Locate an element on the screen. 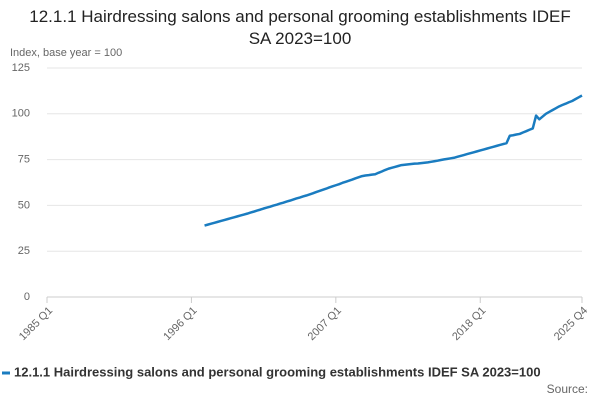  y-tick-label: 0 is located at coordinates (27, 297).